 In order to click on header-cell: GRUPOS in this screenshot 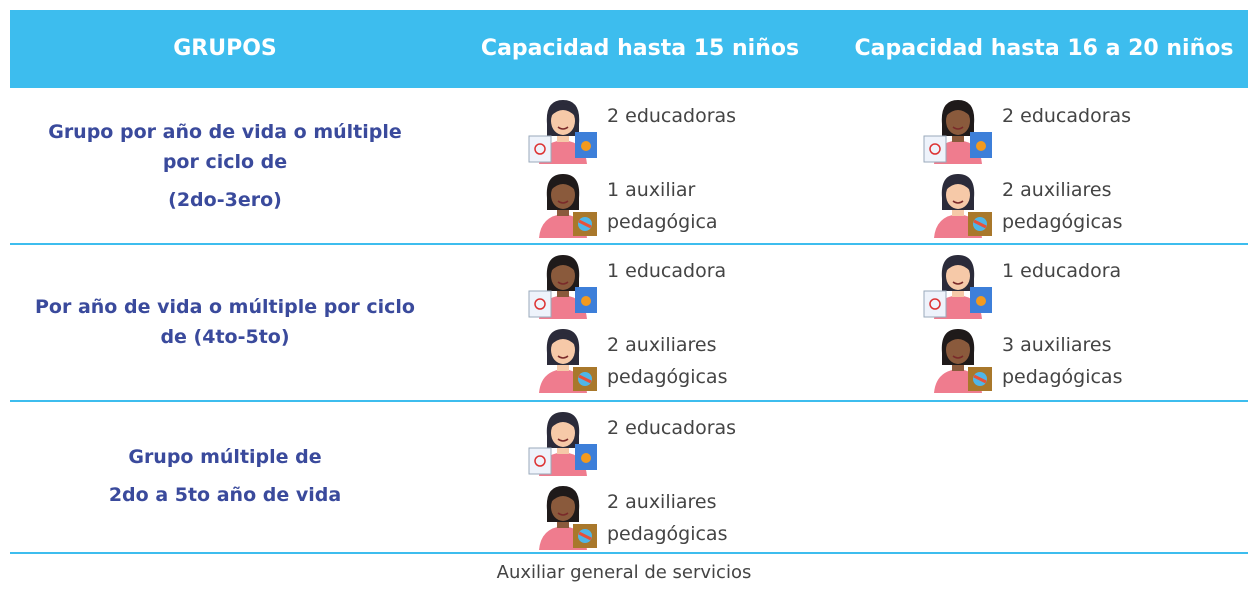, I will do `click(225, 48)`.